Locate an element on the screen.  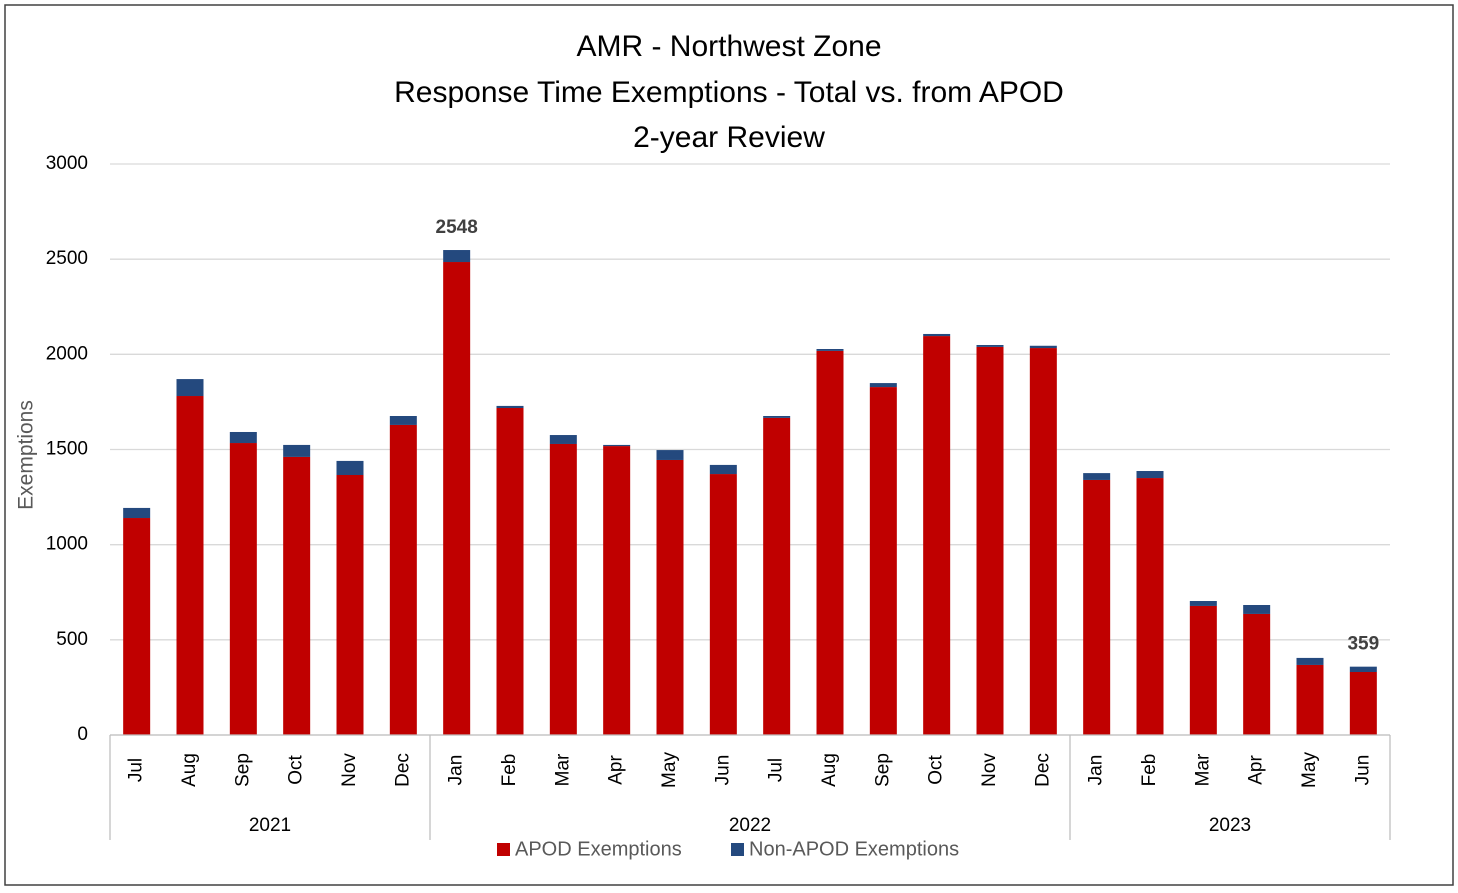
y-tick-label: 0 is located at coordinates (82, 734).